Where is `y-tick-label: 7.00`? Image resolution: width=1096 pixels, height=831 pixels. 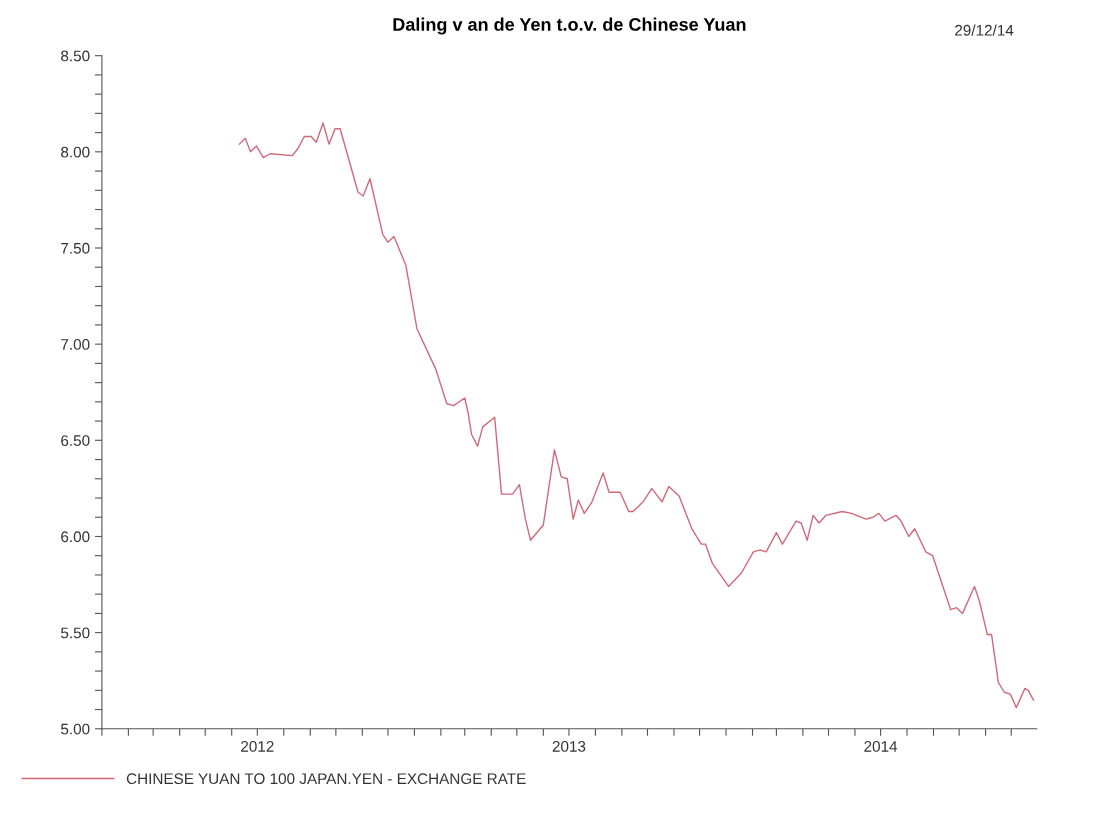
y-tick-label: 7.00 is located at coordinates (75, 344).